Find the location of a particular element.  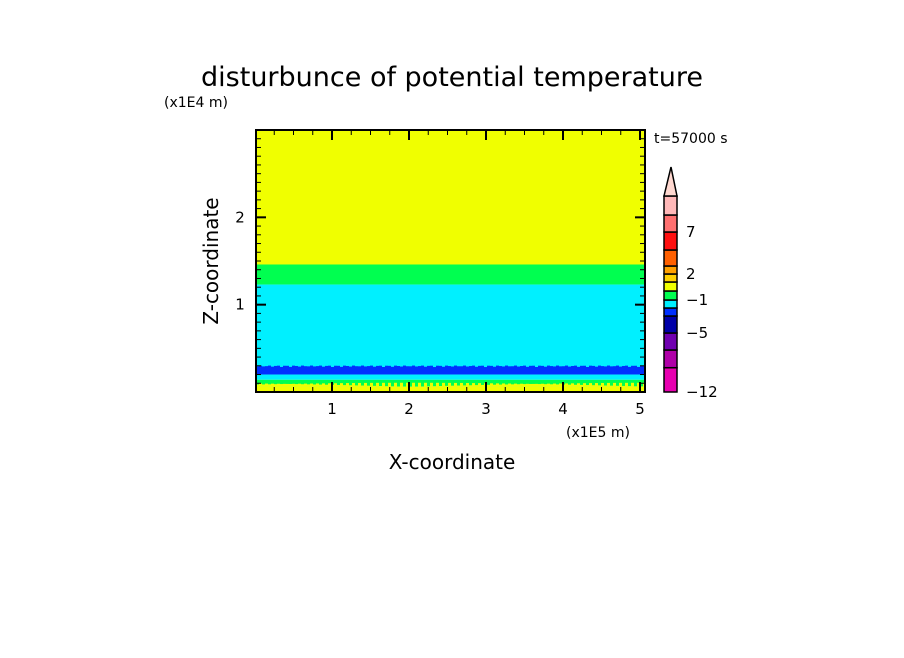

colorbar-label: 7 is located at coordinates (691, 232).